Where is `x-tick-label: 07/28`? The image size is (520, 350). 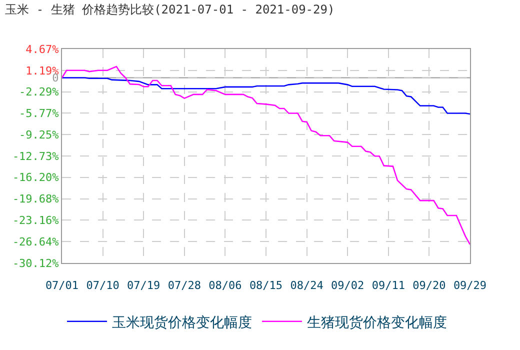 x-tick-label: 07/28 is located at coordinates (184, 285).